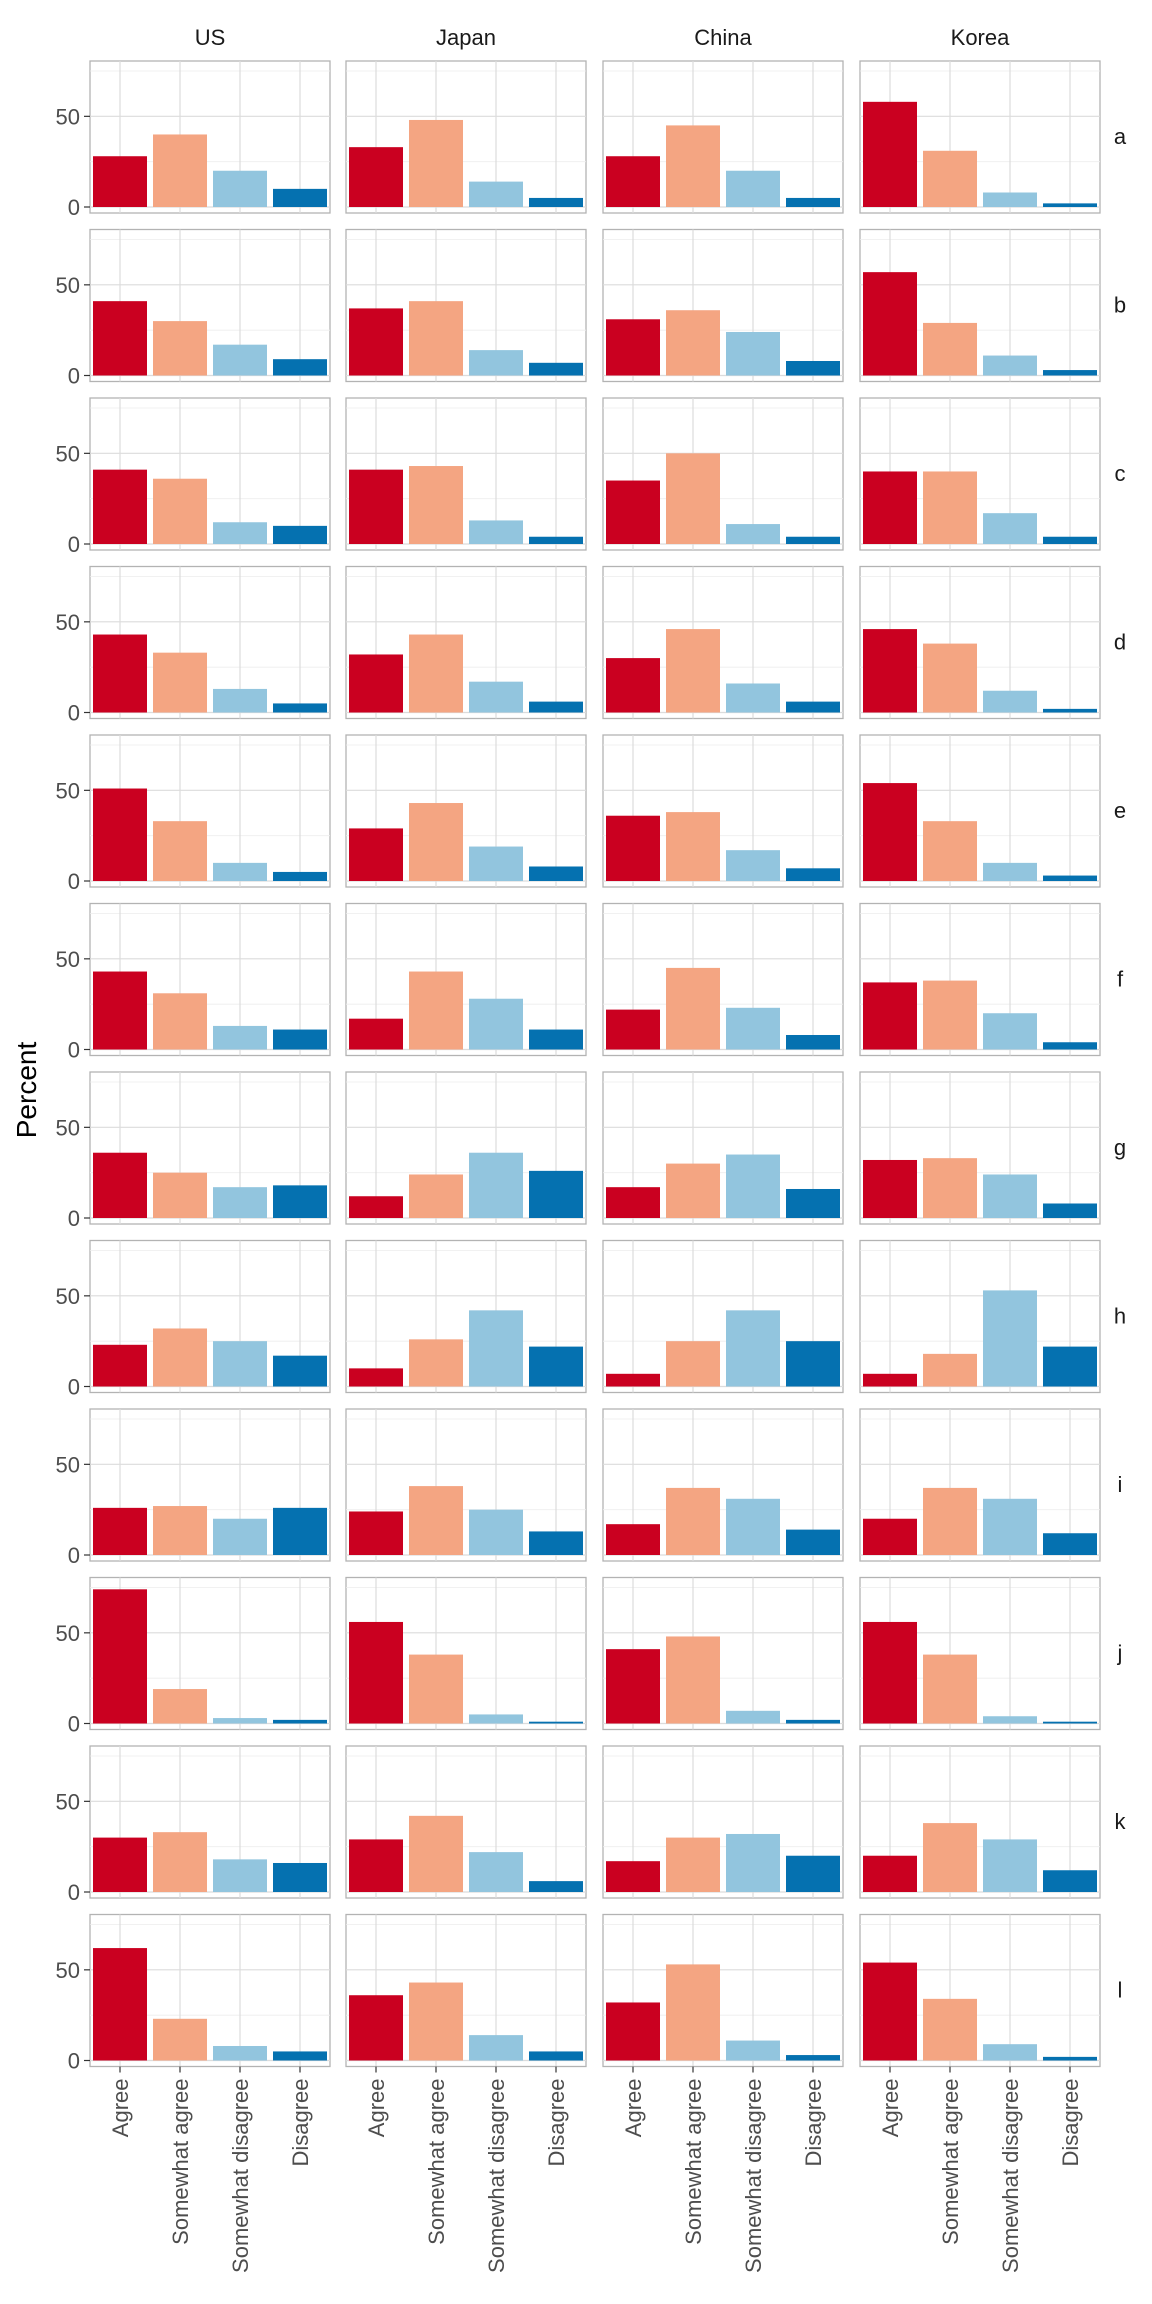 This screenshot has width=1152, height=2304. What do you see at coordinates (120, 1010) in the screenshot?
I see `bar-f-us-agree` at bounding box center [120, 1010].